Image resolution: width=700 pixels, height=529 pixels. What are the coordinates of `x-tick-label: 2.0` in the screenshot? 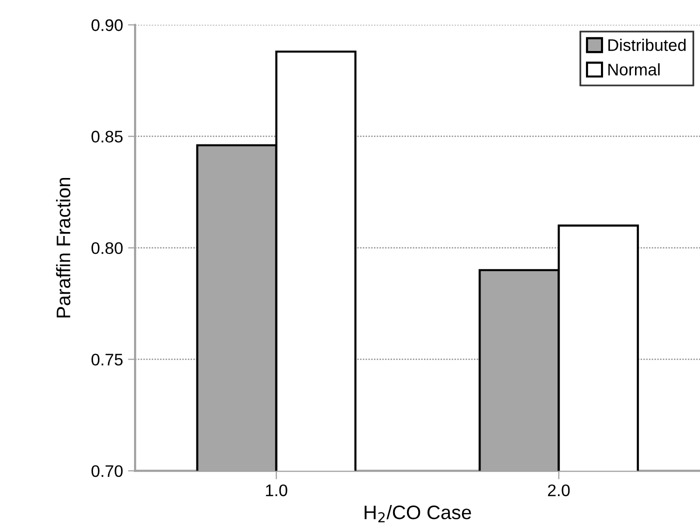 It's located at (559, 490).